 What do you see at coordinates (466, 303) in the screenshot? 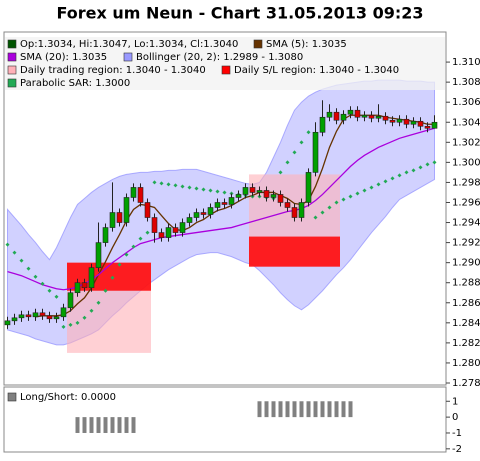
I see `y-tick-label: 1.2860` at bounding box center [466, 303].